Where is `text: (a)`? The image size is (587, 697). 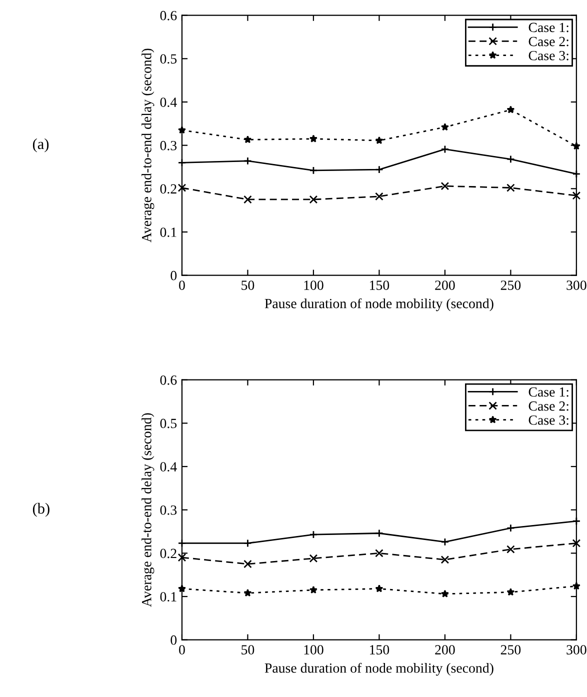
text: (a) is located at coordinates (40, 145).